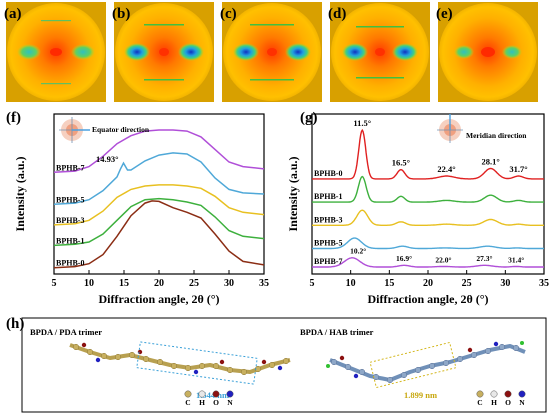 The height and width of the screenshot is (416, 550). What do you see at coordinates (444, 14) in the screenshot?
I see `panel-label-e: (e)` at bounding box center [444, 14].